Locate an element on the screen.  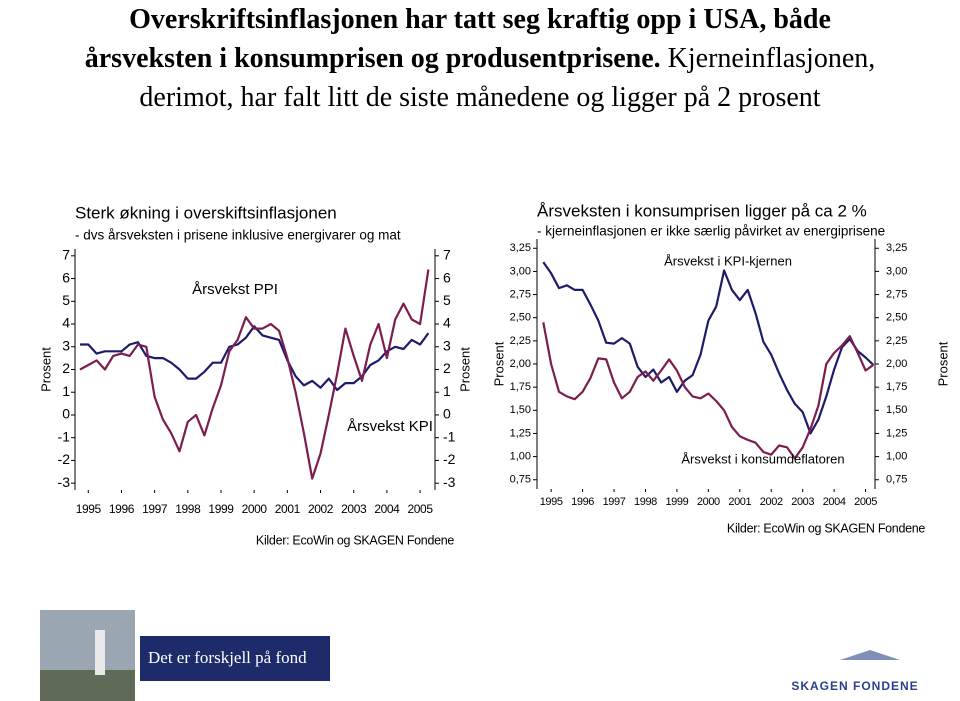
y2-tick-label: 1 is located at coordinates (447, 391).